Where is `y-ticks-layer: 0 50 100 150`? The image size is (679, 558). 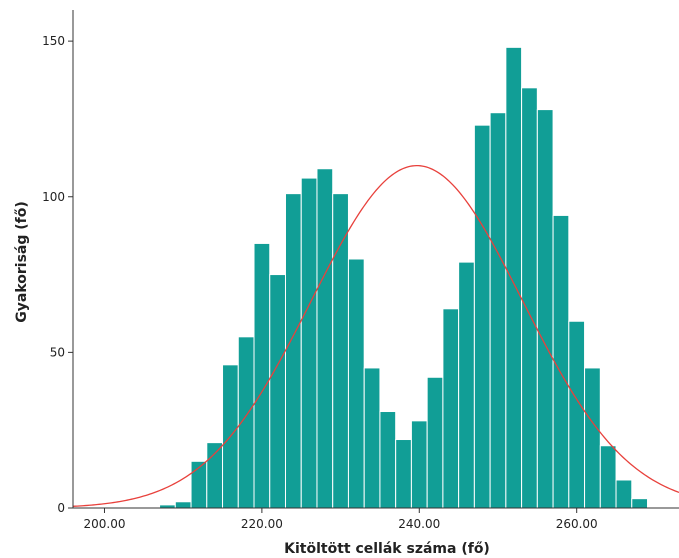
y-ticks-layer: 0 50 100 150 is located at coordinates (57, 274).